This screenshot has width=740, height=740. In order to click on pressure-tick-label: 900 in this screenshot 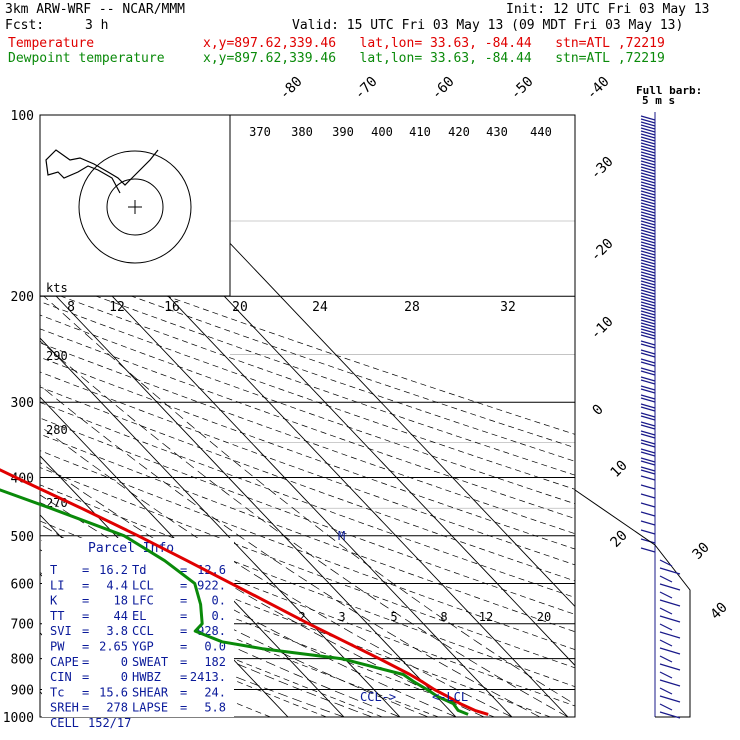, I will do `click(22, 690)`.